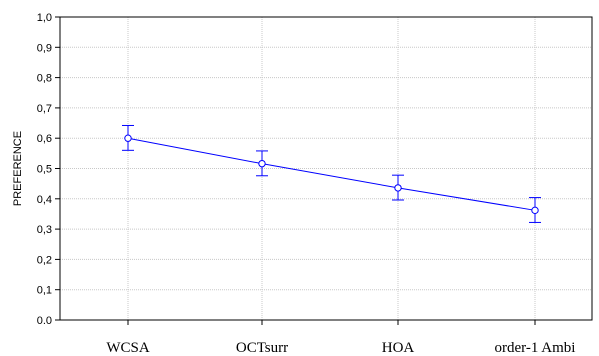 Image resolution: width=599 pixels, height=356 pixels. Describe the element at coordinates (398, 348) in the screenshot. I see `x-category-label: HOA` at that location.